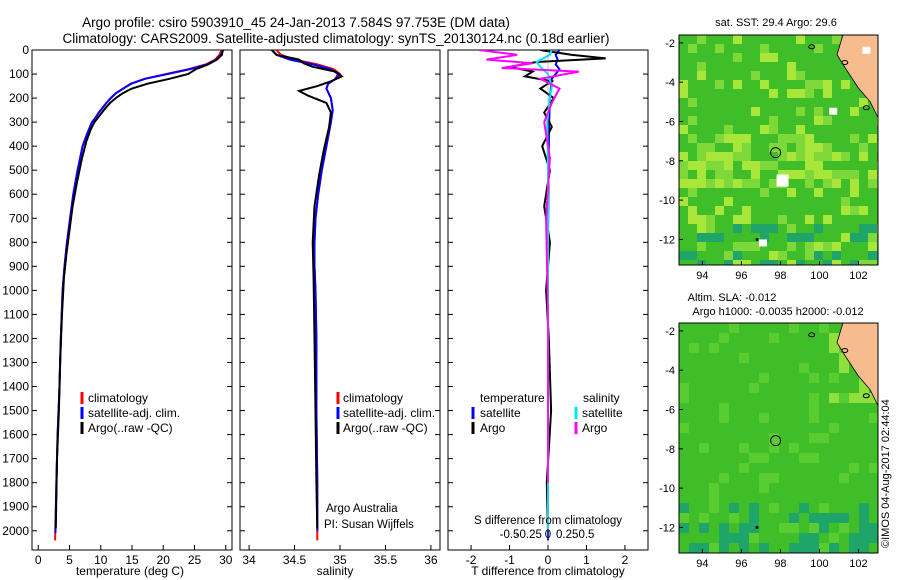  Describe the element at coordinates (601, 398) in the screenshot. I see `legend-title-salinity: salinity` at that location.